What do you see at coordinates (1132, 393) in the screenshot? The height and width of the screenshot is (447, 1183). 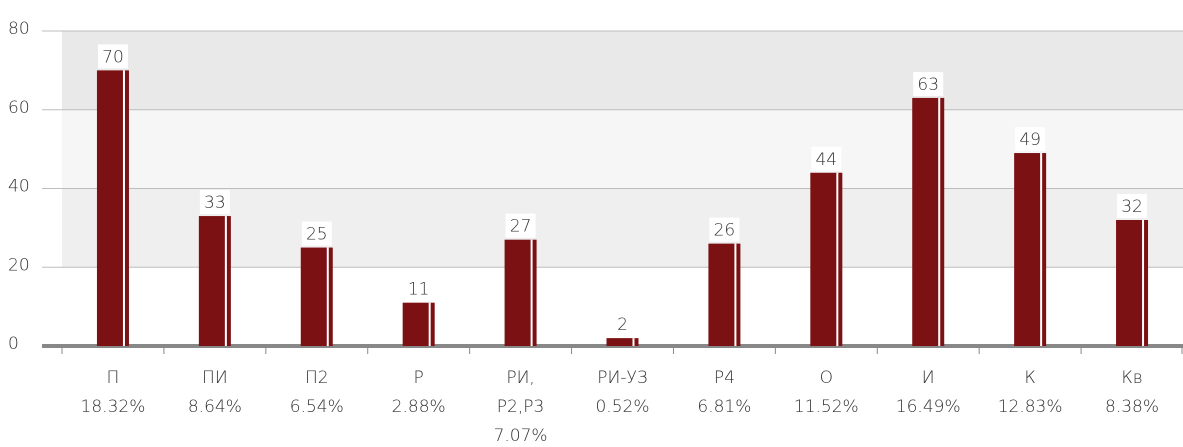 I see `x-tick-label: Кв 8.38%` at bounding box center [1132, 393].